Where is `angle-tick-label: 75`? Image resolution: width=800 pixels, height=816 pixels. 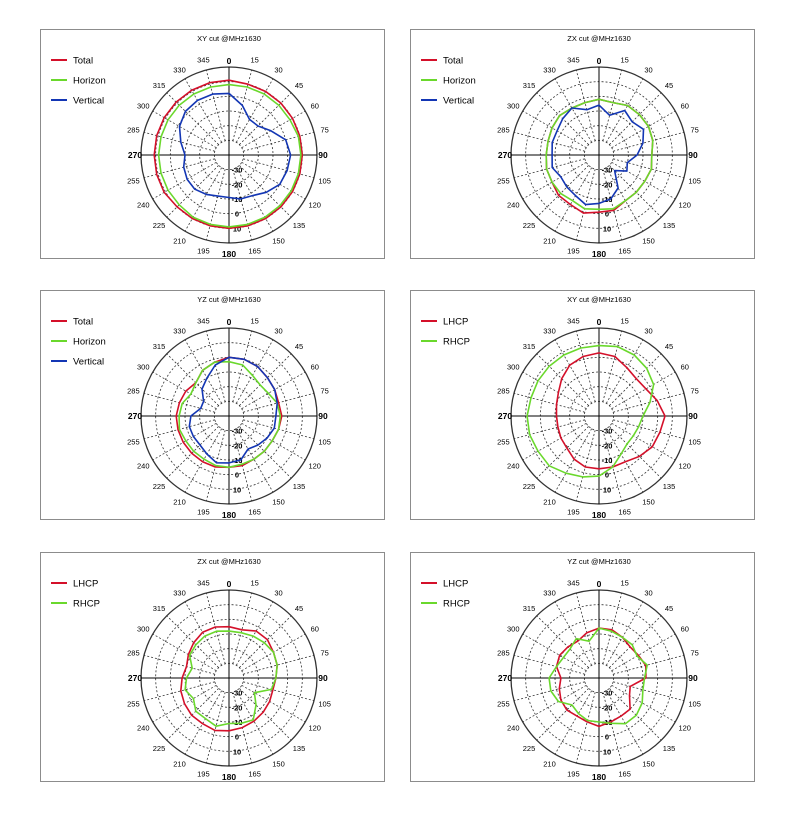 angle-tick-label: 75 is located at coordinates (694, 390).